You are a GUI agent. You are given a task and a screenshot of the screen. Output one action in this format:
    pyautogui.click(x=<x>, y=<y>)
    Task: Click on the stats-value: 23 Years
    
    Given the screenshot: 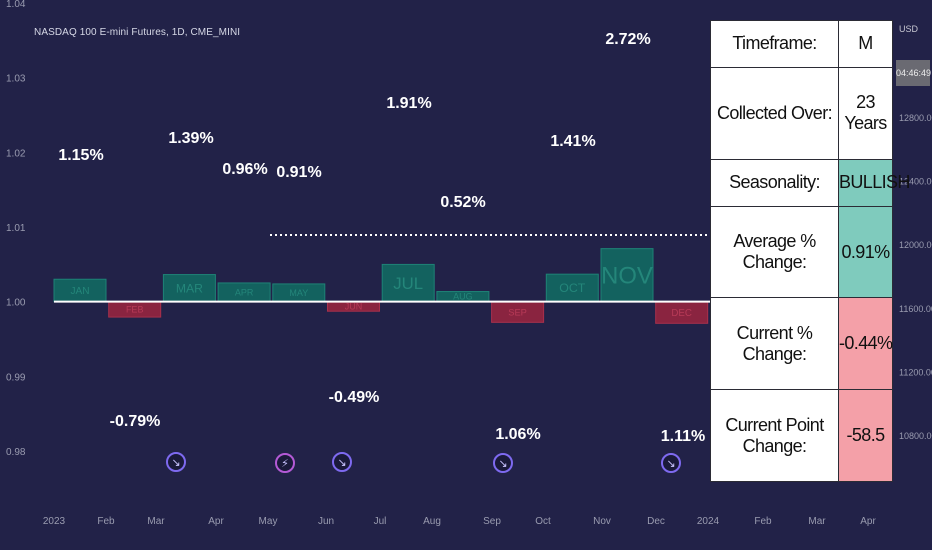 What is the action you would take?
    pyautogui.click(x=865, y=113)
    